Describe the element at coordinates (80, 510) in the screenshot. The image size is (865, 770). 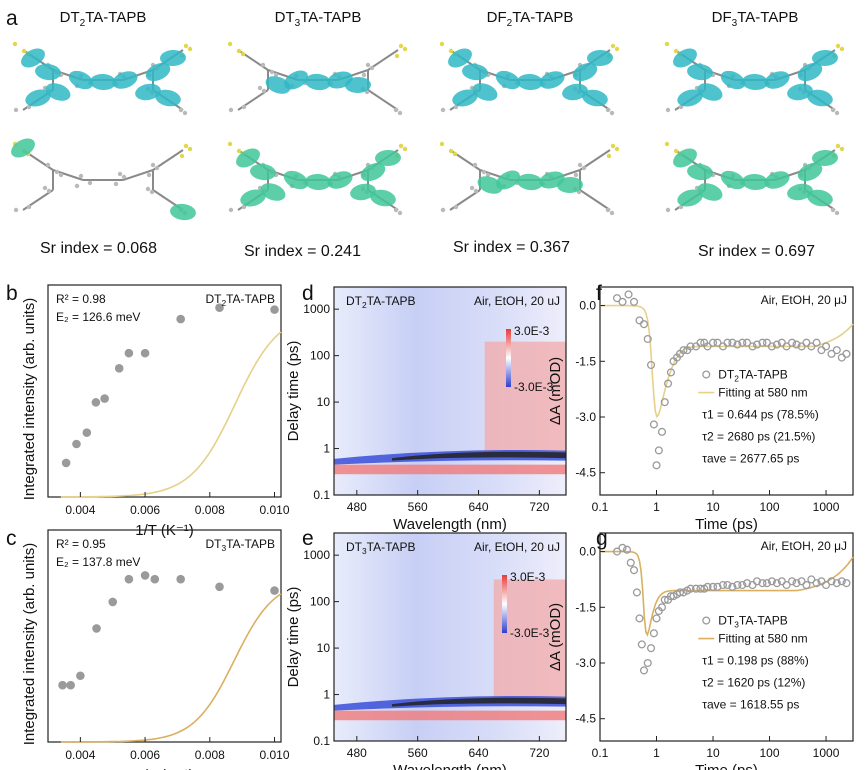
I see `x-tick-label: 0.004` at that location.